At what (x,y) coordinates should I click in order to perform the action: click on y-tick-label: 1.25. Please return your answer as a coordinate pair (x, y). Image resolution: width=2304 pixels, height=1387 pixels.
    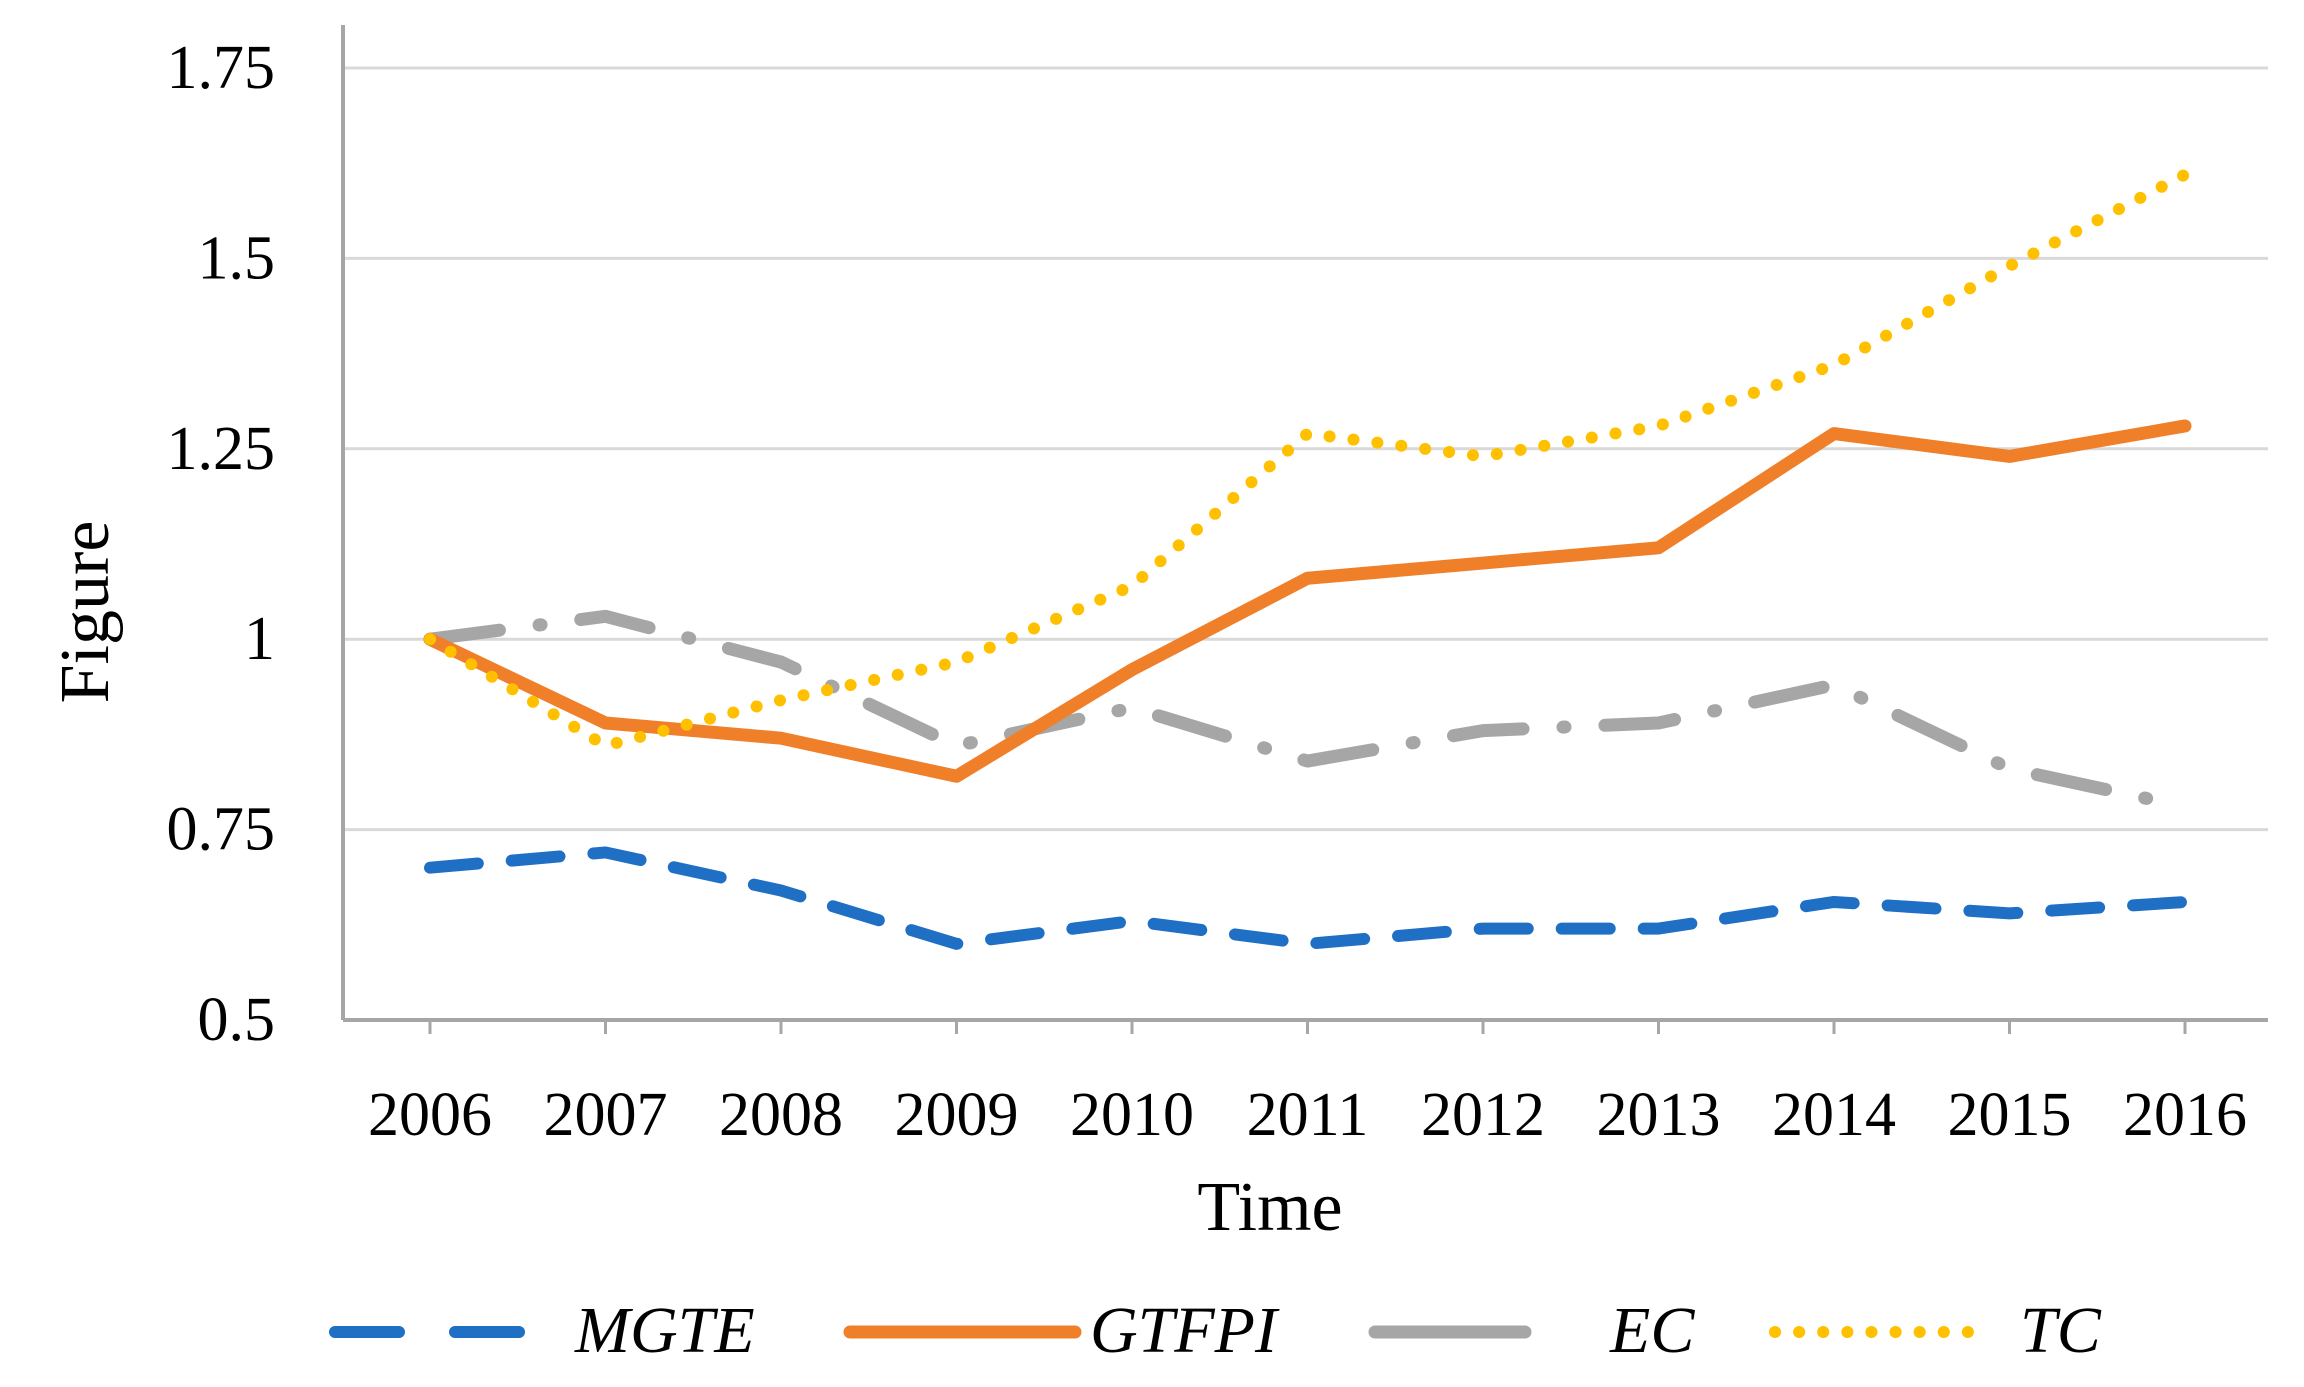
    Looking at the image, I should click on (221, 449).